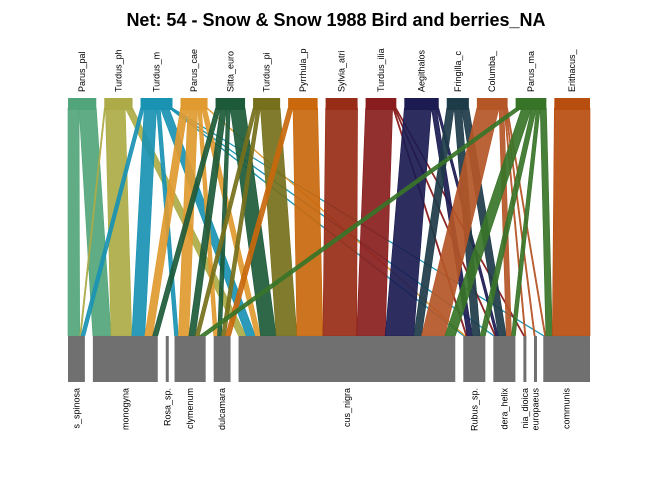 This screenshot has height=480, width=672. Describe the element at coordinates (194, 70) in the screenshot. I see `higher-node-label: Parus_cae` at that location.